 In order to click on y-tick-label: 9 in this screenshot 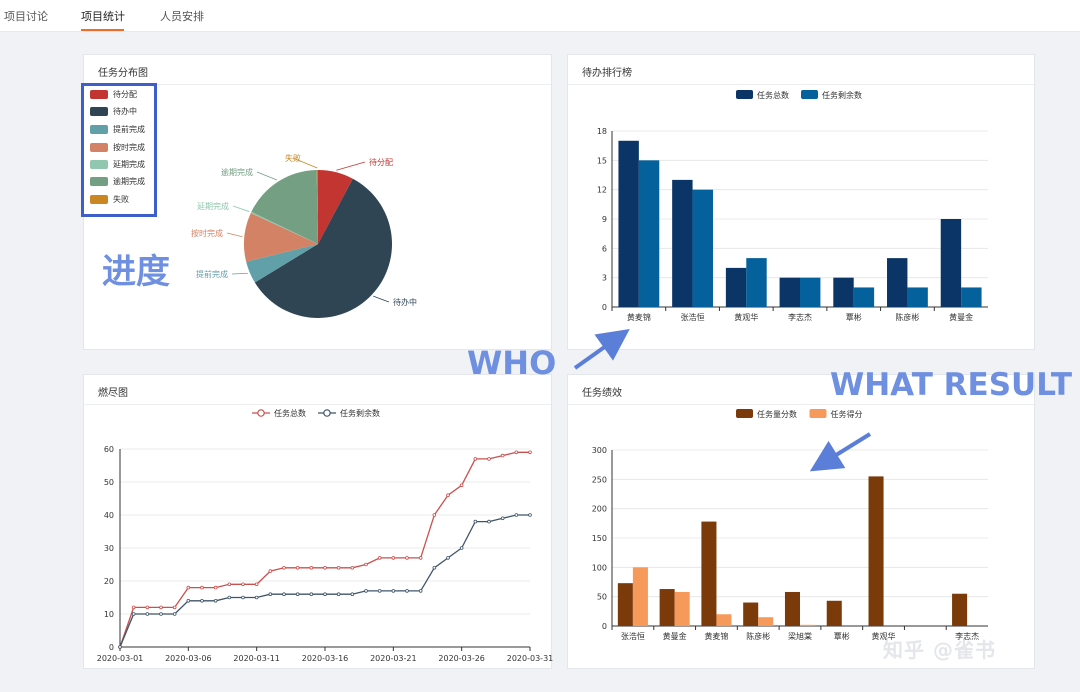, I will do `click(604, 219)`.